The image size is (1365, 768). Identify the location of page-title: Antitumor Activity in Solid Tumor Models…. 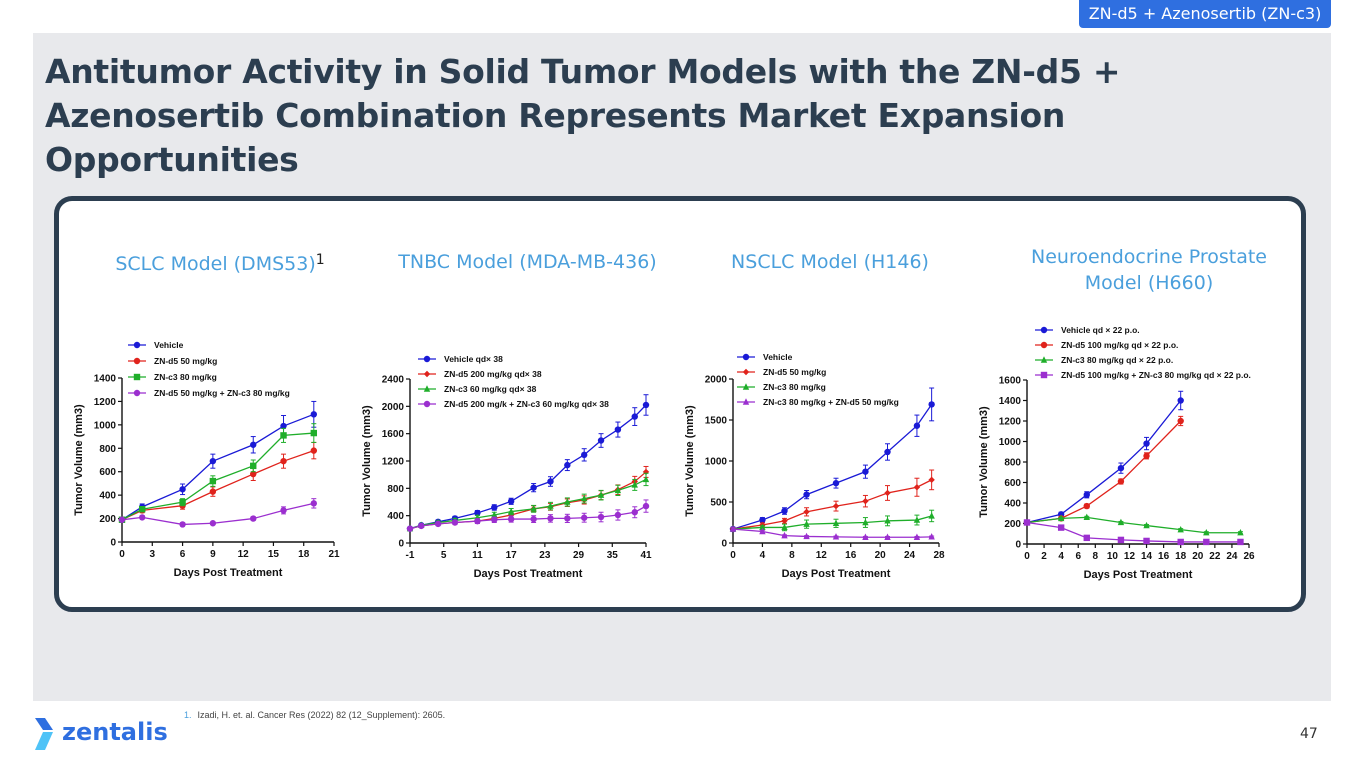
(583, 115).